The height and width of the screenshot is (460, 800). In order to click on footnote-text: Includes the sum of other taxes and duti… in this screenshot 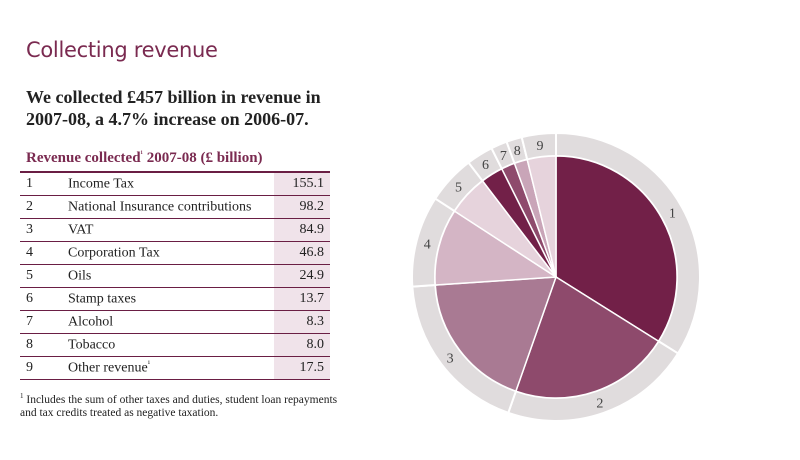, I will do `click(179, 406)`.